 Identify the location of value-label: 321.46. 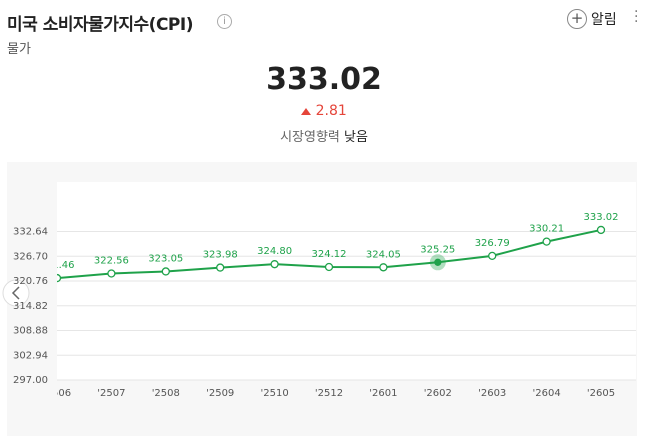
(57, 265).